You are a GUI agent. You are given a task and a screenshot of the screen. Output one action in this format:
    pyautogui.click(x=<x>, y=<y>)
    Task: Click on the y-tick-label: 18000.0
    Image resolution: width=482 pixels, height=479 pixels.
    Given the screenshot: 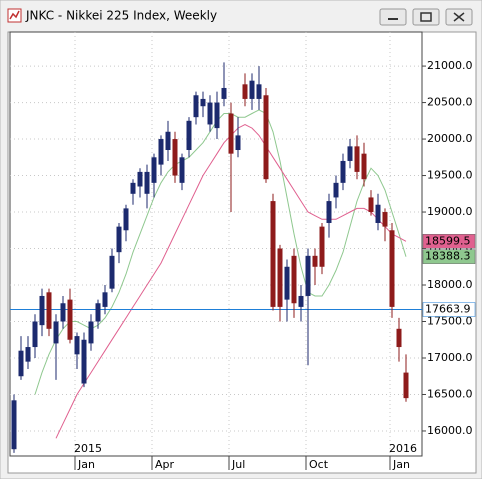 What is the action you would take?
    pyautogui.click(x=450, y=284)
    